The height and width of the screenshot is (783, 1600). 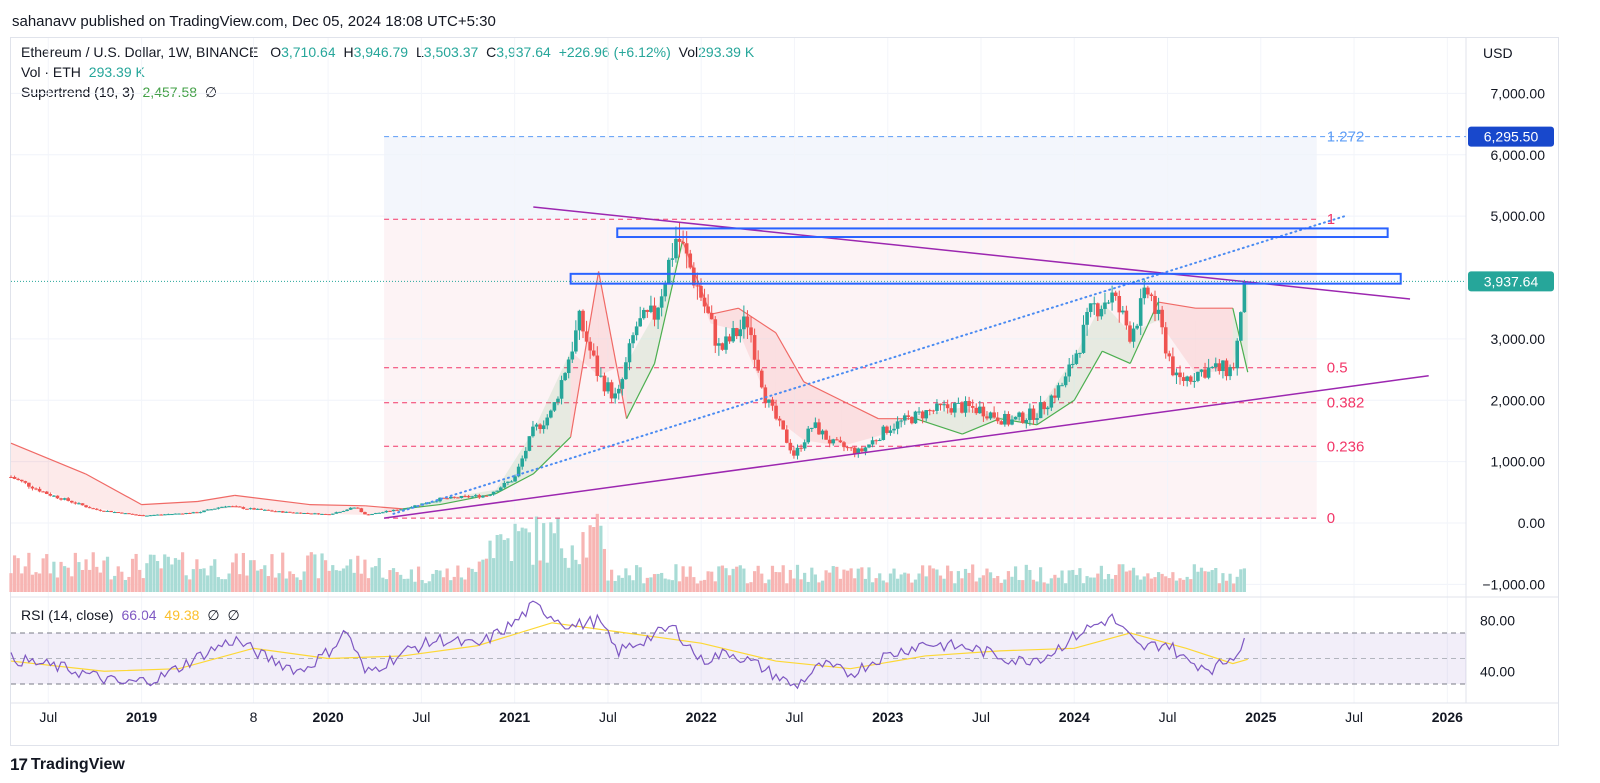 What do you see at coordinates (614, 52) in the screenshot?
I see `change-value: +226.96 (+6.12%)` at bounding box center [614, 52].